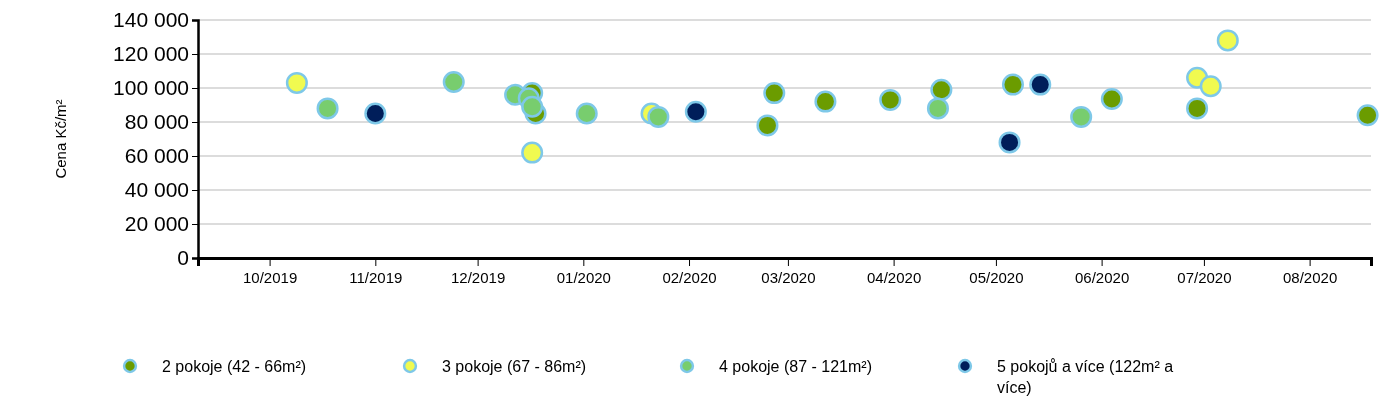 This screenshot has height=407, width=1381. I want to click on y-tick-label: 60 000, so click(156, 156).